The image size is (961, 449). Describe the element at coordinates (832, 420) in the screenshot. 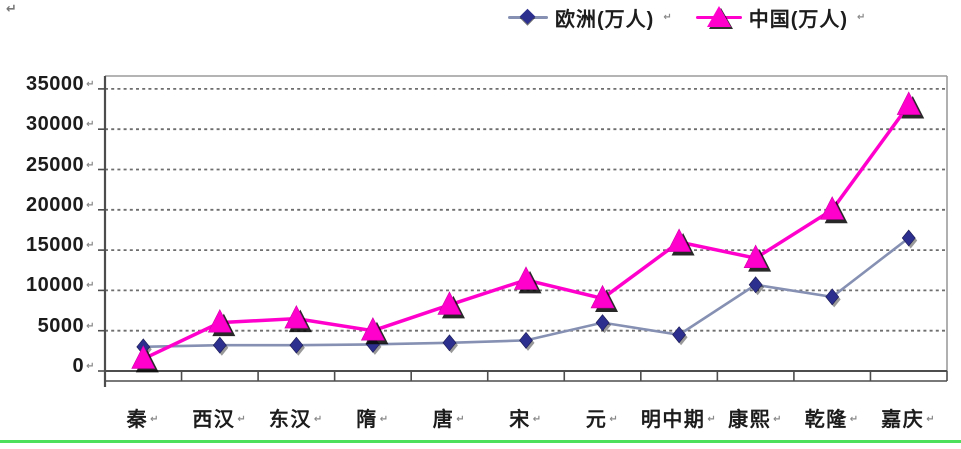

I see `x-axis-label: 乾隆 ↵` at that location.